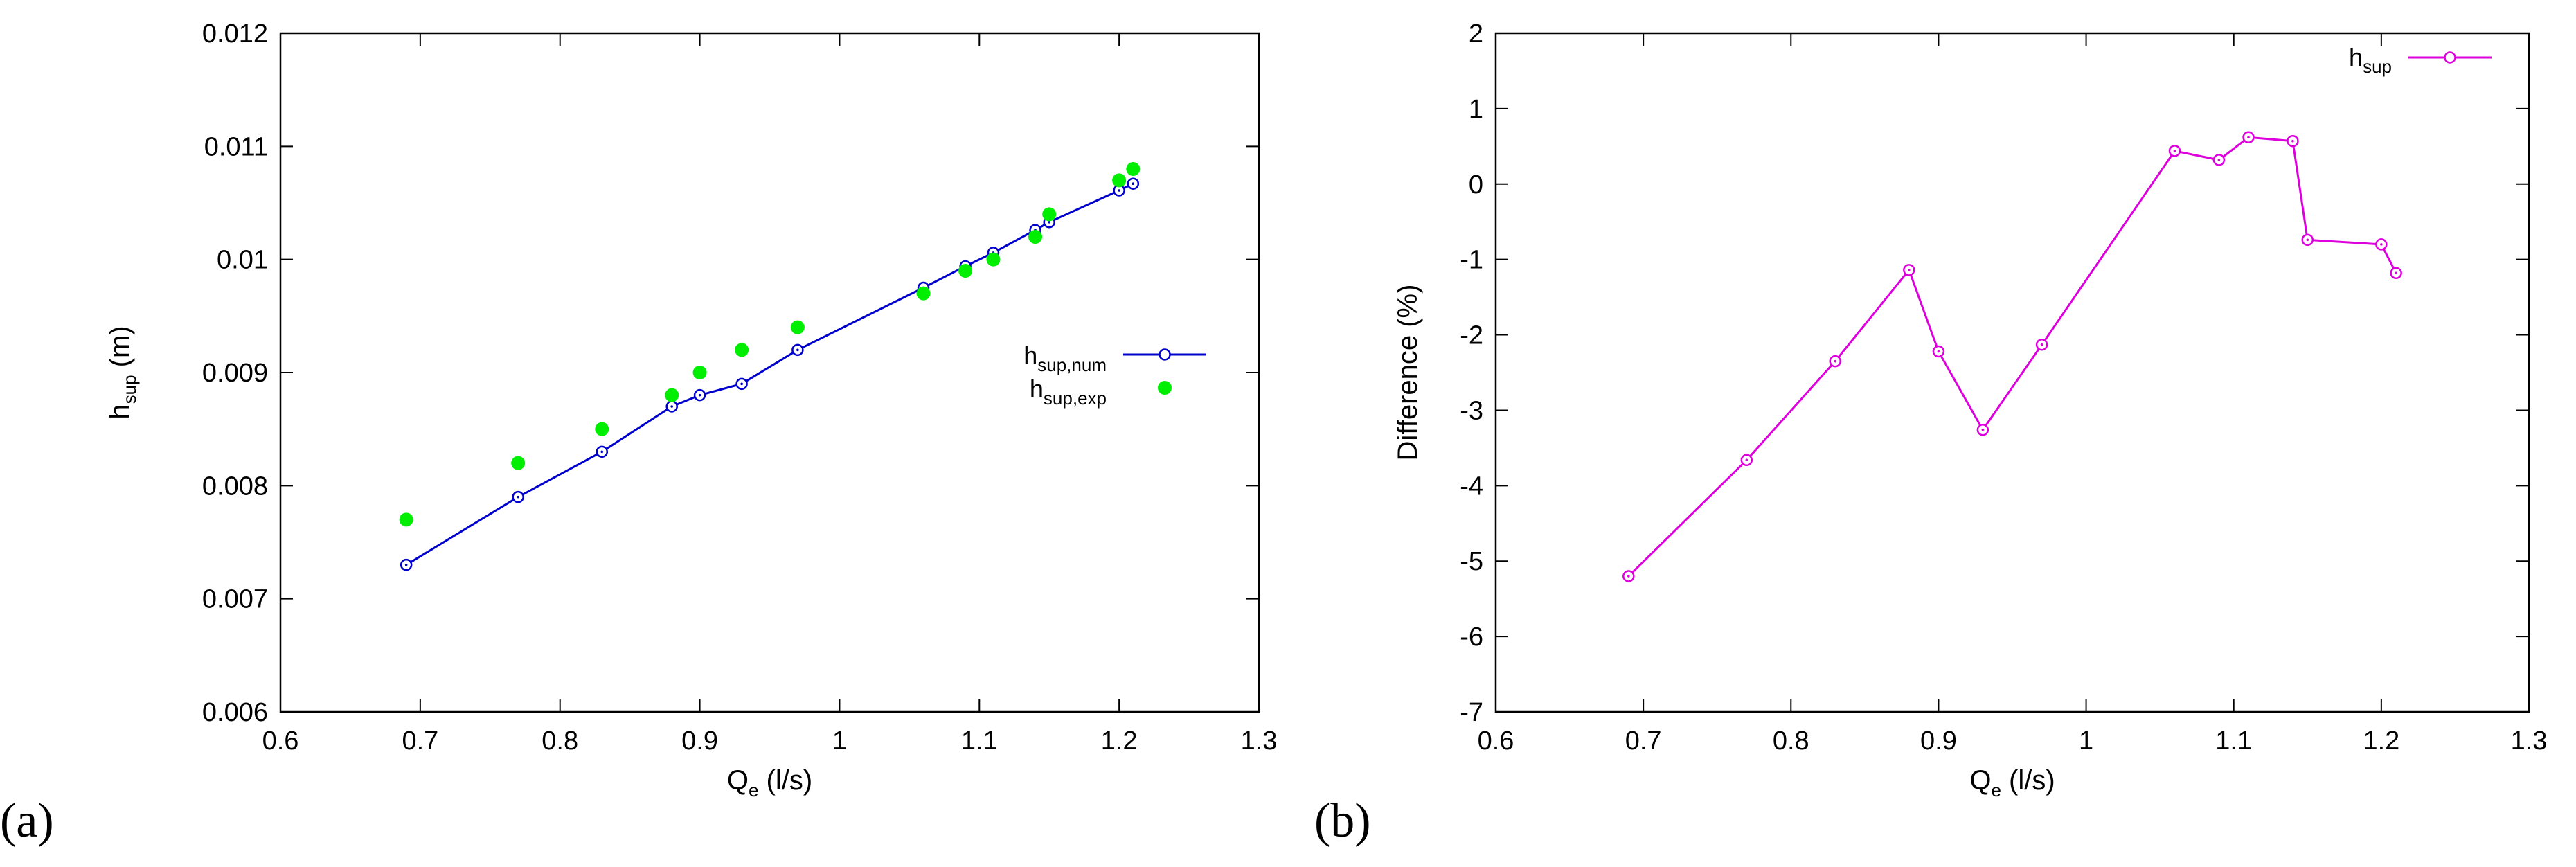 The height and width of the screenshot is (867, 2576). Describe the element at coordinates (1068, 392) in the screenshot. I see `legend-label: hsup,exp` at that location.